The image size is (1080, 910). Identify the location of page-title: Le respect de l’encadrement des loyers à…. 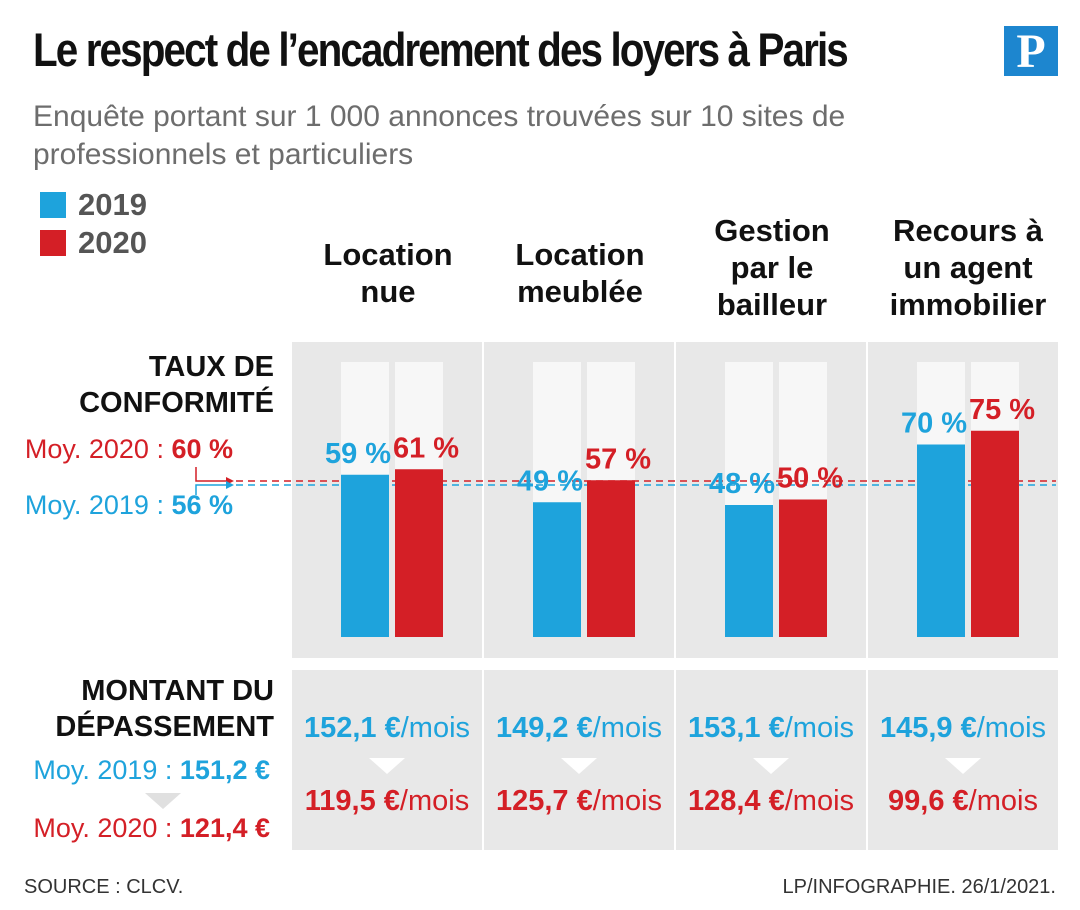
(441, 49).